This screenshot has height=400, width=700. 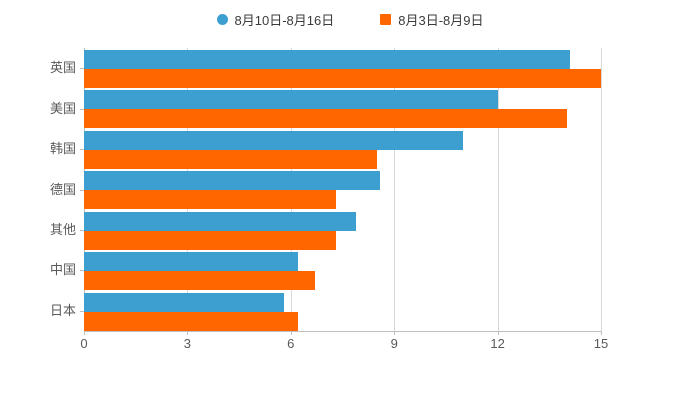 I want to click on bar-日本-series-1, so click(x=191, y=321).